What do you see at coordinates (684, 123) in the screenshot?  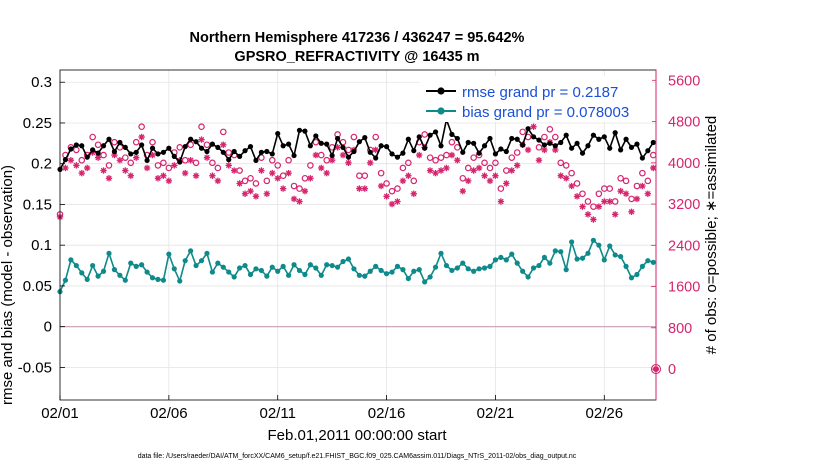 I see `y-tick-label-right: 4800` at bounding box center [684, 123].